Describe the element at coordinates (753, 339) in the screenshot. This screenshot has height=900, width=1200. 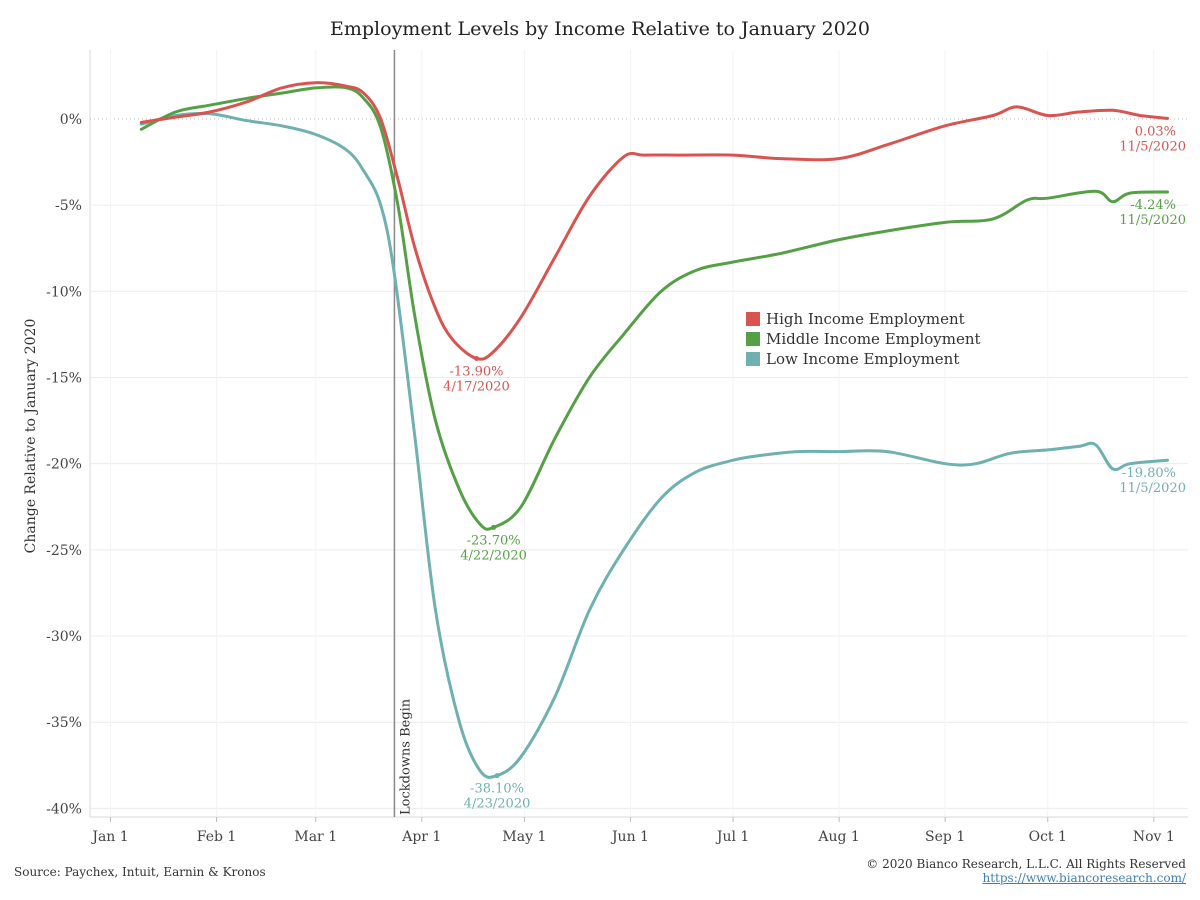
I see `legend-swatch-middle` at that location.